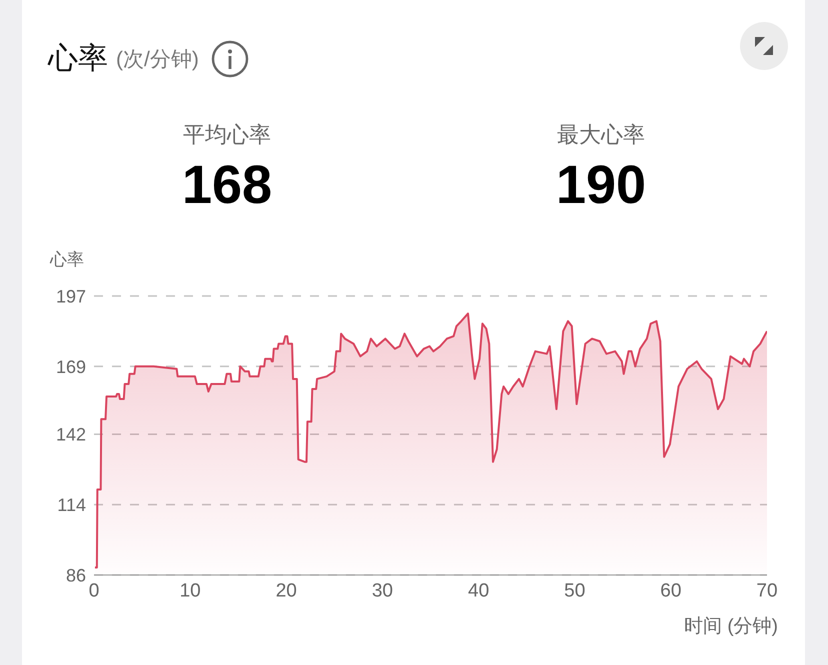  Describe the element at coordinates (227, 185) in the screenshot. I see `text: 168` at that location.